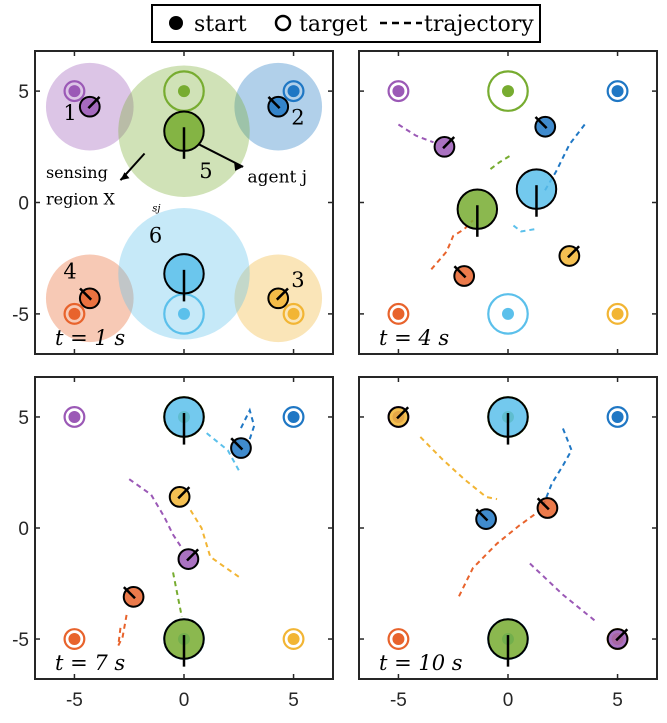 The image size is (667, 723). What do you see at coordinates (90, 338) in the screenshot?
I see `time-label: t = 1 s` at bounding box center [90, 338].